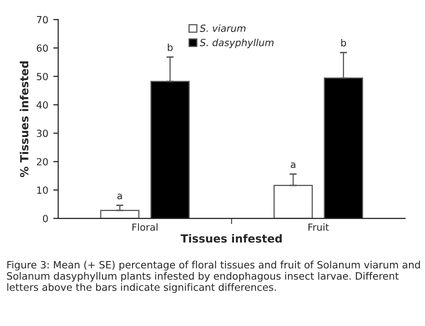 Image resolution: width=425 pixels, height=326 pixels. What do you see at coordinates (42, 190) in the screenshot?
I see `y-tick-label: 10` at bounding box center [42, 190].